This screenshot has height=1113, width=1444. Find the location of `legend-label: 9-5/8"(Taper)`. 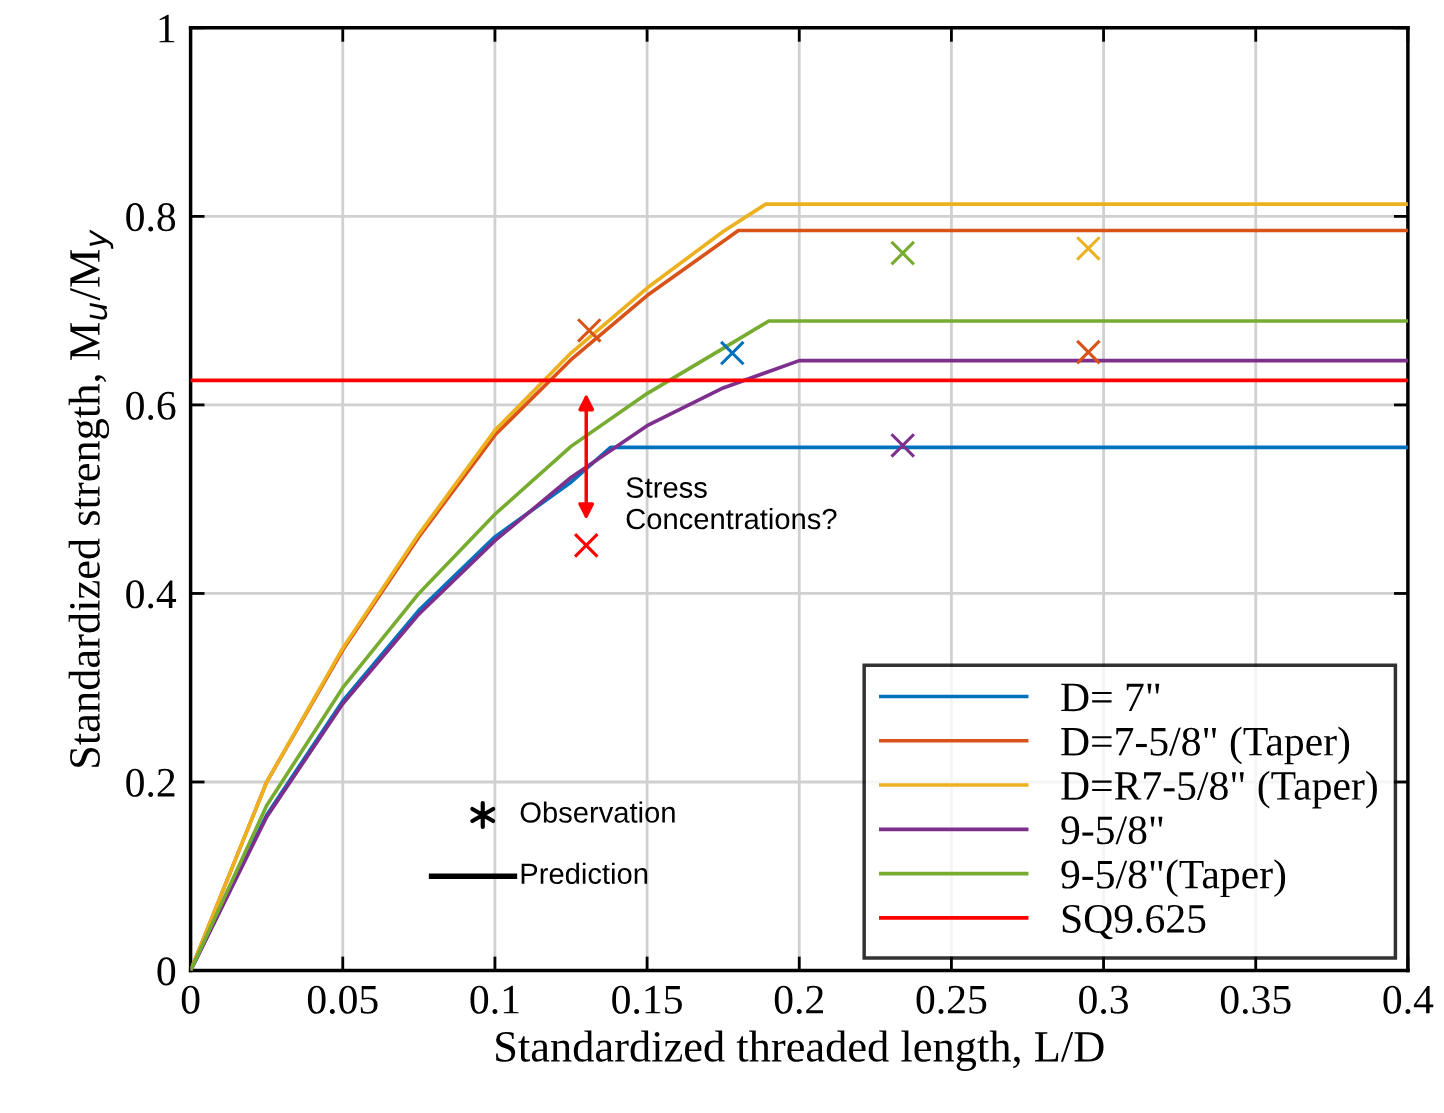

legend-label: 9-5/8"(Taper) is located at coordinates (1173, 878).